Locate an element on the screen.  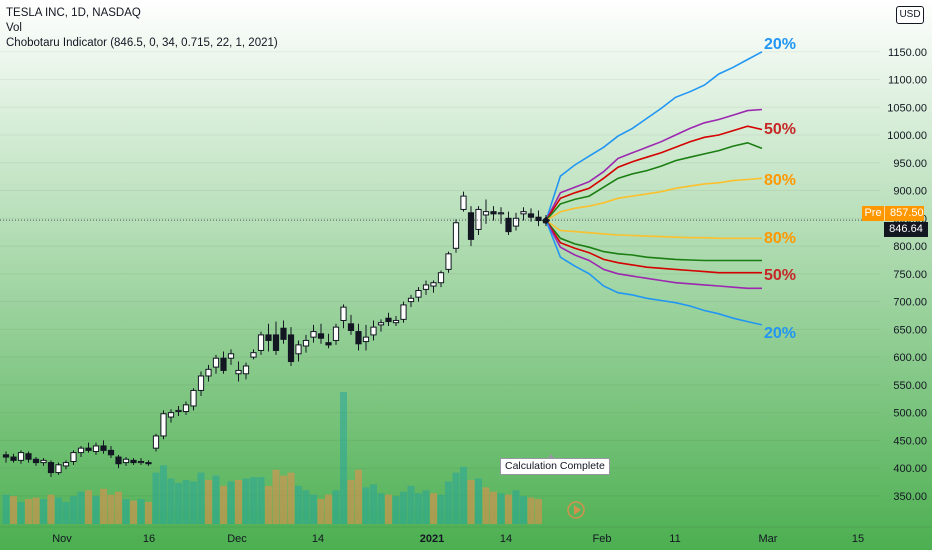
y-axis-tick-label: 450.00 is located at coordinates (910, 441).